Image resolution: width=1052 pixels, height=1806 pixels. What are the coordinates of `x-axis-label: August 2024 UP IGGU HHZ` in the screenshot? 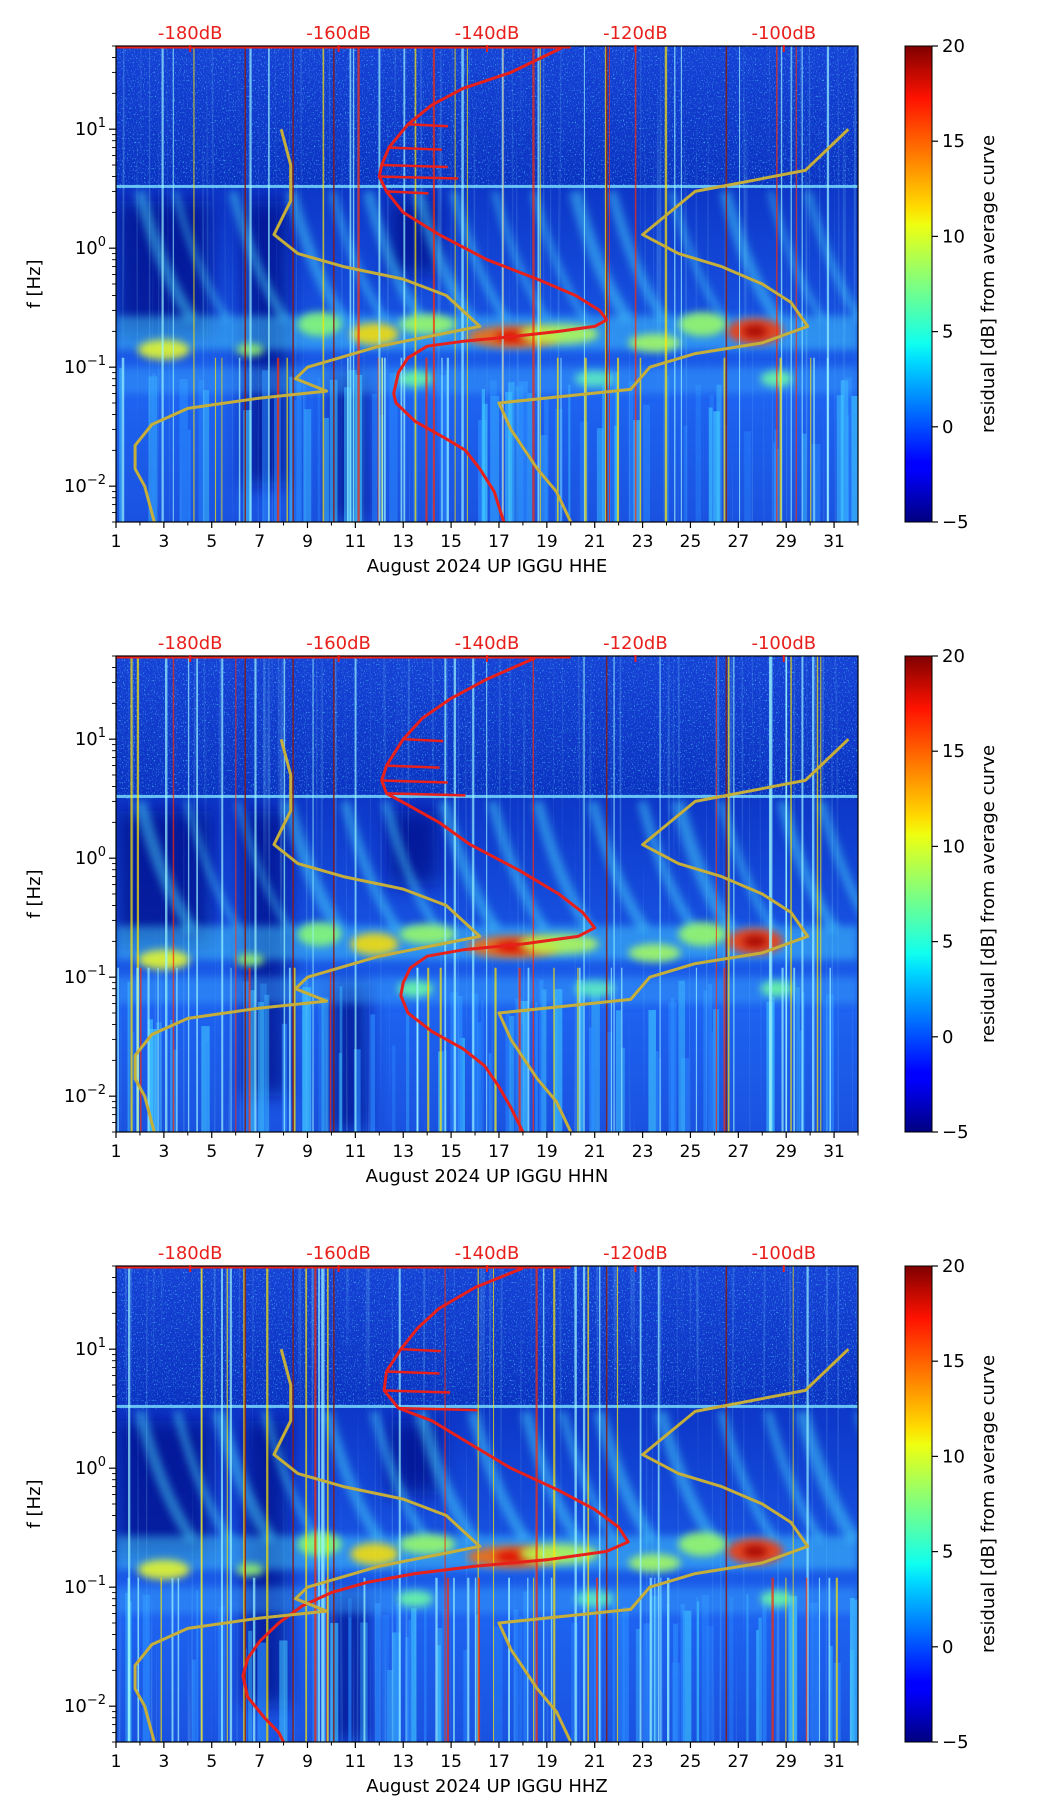 It's located at (487, 1786).